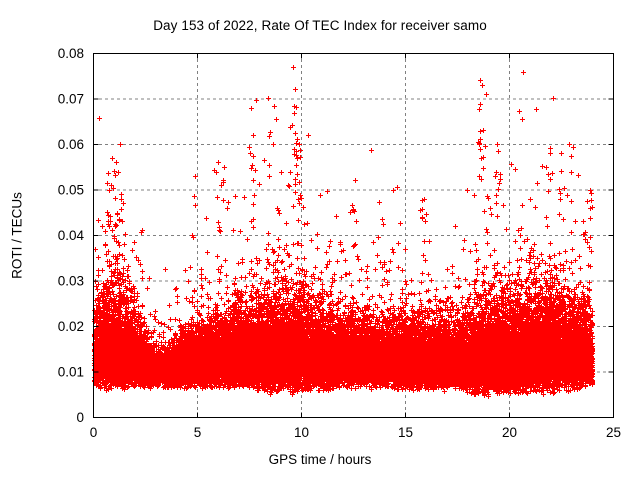 The height and width of the screenshot is (480, 640). I want to click on y-tick-label: 0.03, so click(71, 281).